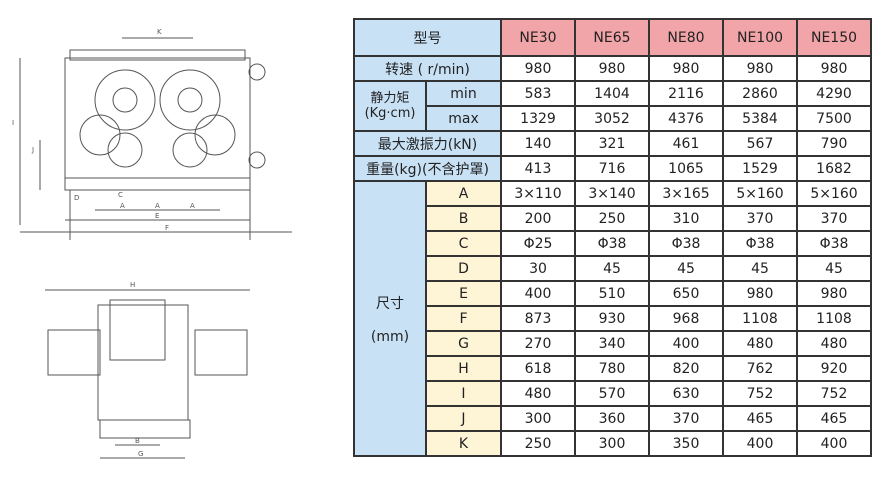 The width and height of the screenshot is (890, 477). Describe the element at coordinates (612, 343) in the screenshot. I see `dim-value: 340` at that location.